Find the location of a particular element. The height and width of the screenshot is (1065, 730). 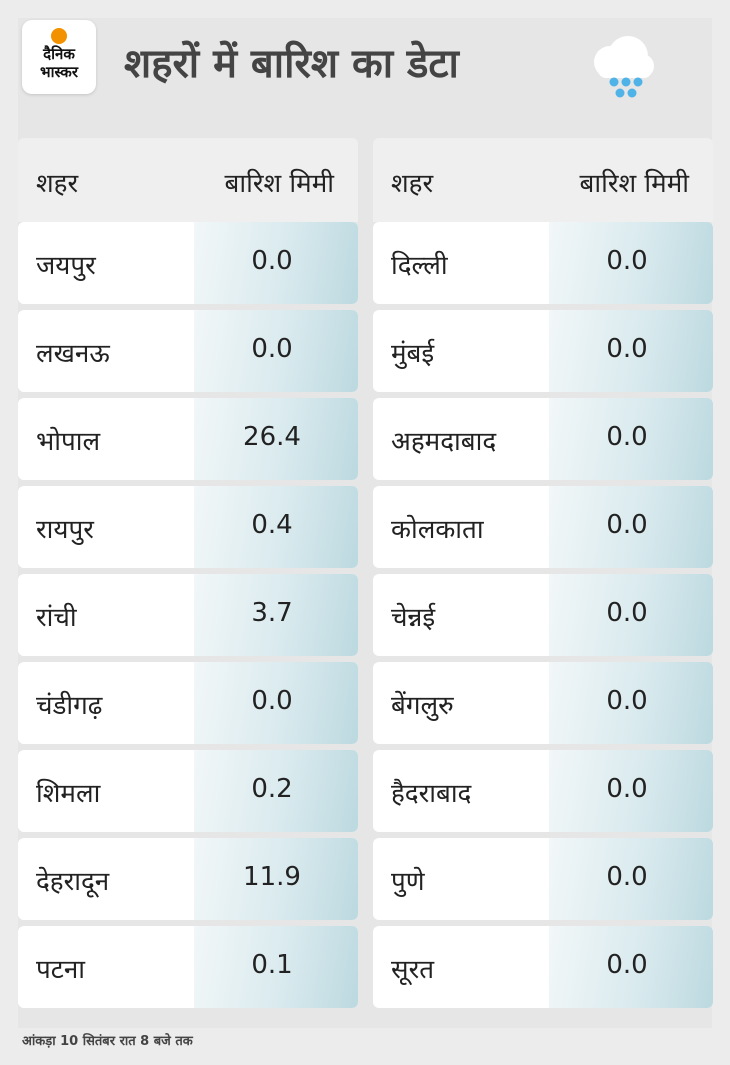

table-row: शिमला 0.2 is located at coordinates (188, 791).